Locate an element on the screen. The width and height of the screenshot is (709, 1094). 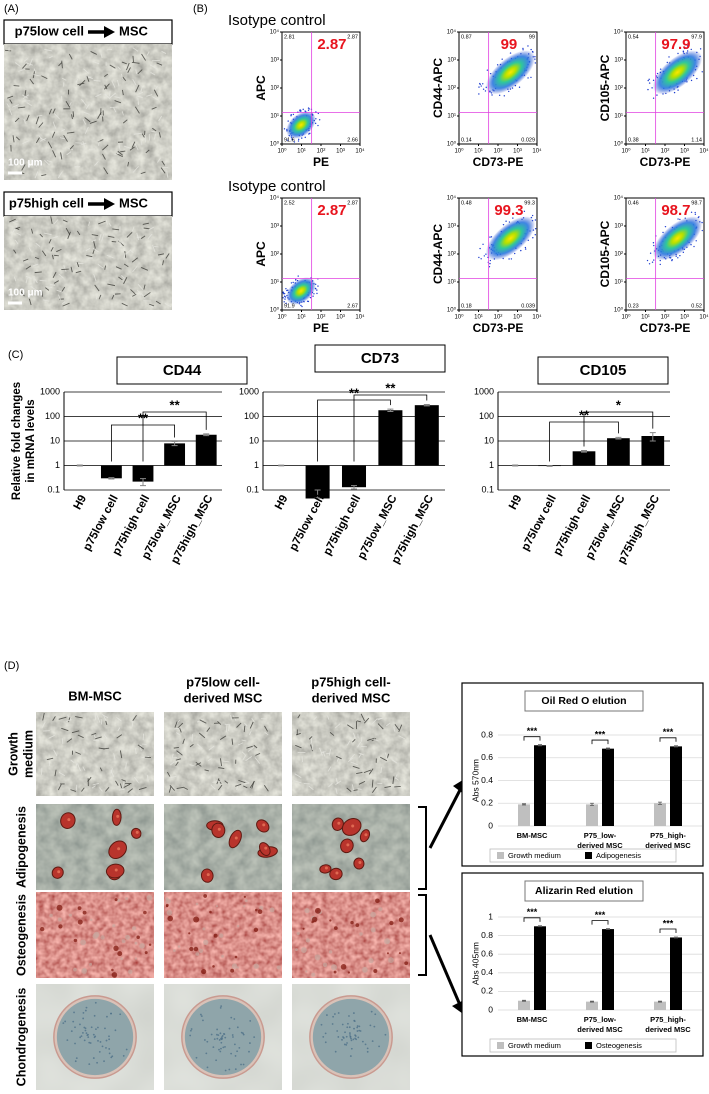
column-header: p75low cell- is located at coordinates (223, 681).